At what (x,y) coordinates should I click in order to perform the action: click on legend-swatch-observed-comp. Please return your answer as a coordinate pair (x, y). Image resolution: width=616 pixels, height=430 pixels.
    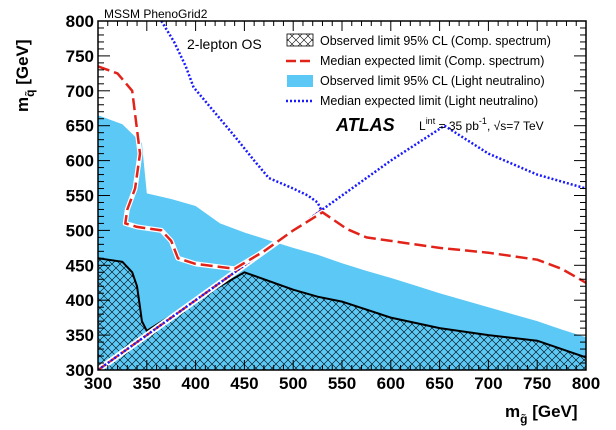
    Looking at the image, I should click on (300, 40).